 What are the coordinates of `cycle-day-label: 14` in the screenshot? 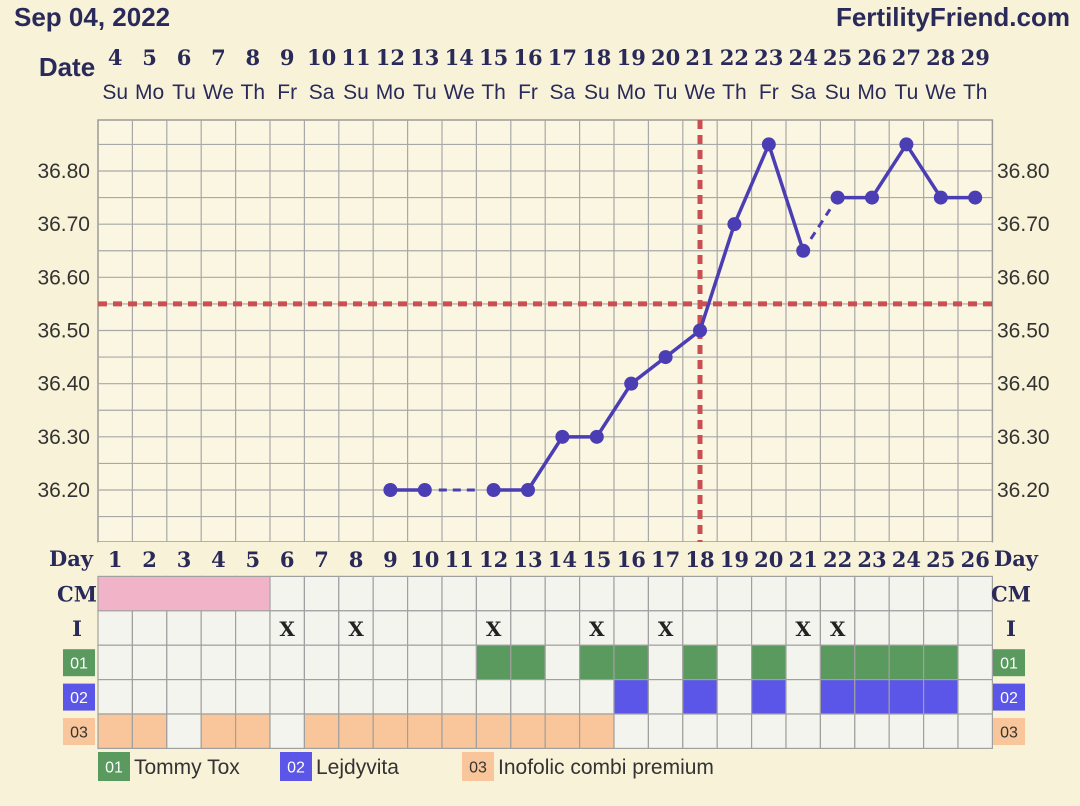 It's located at (562, 559).